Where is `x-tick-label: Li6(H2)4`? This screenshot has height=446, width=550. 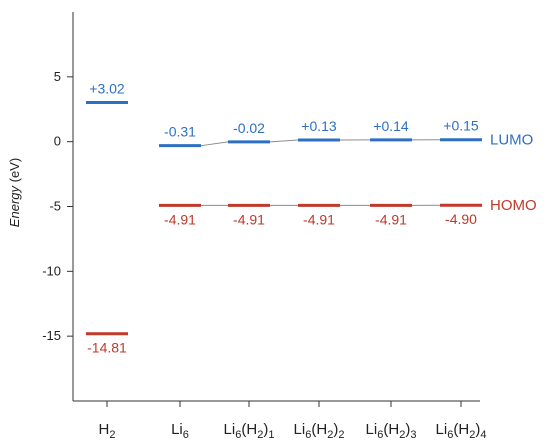 x-tick-label: Li6(H2)4 is located at coordinates (461, 431).